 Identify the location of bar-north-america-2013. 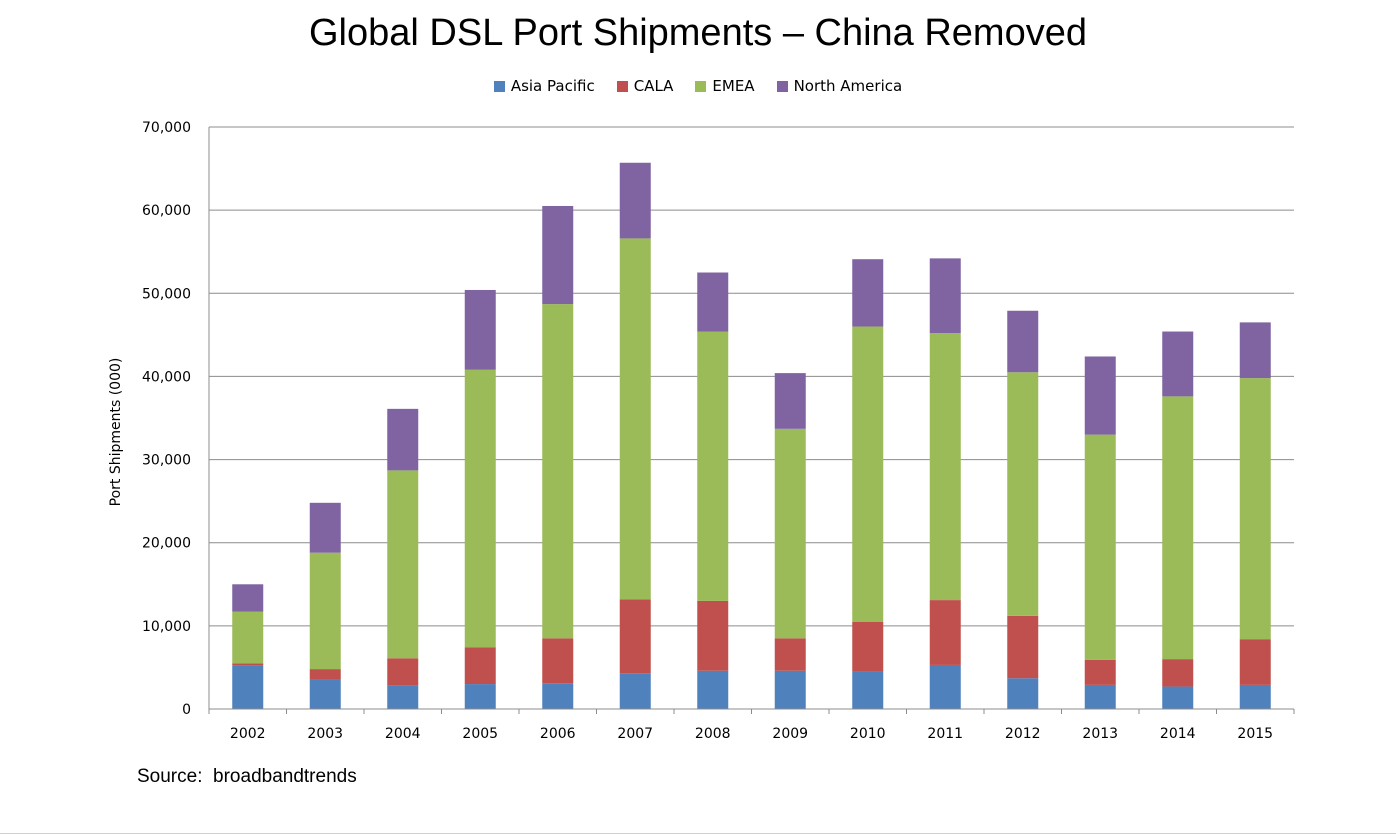
(1100, 395).